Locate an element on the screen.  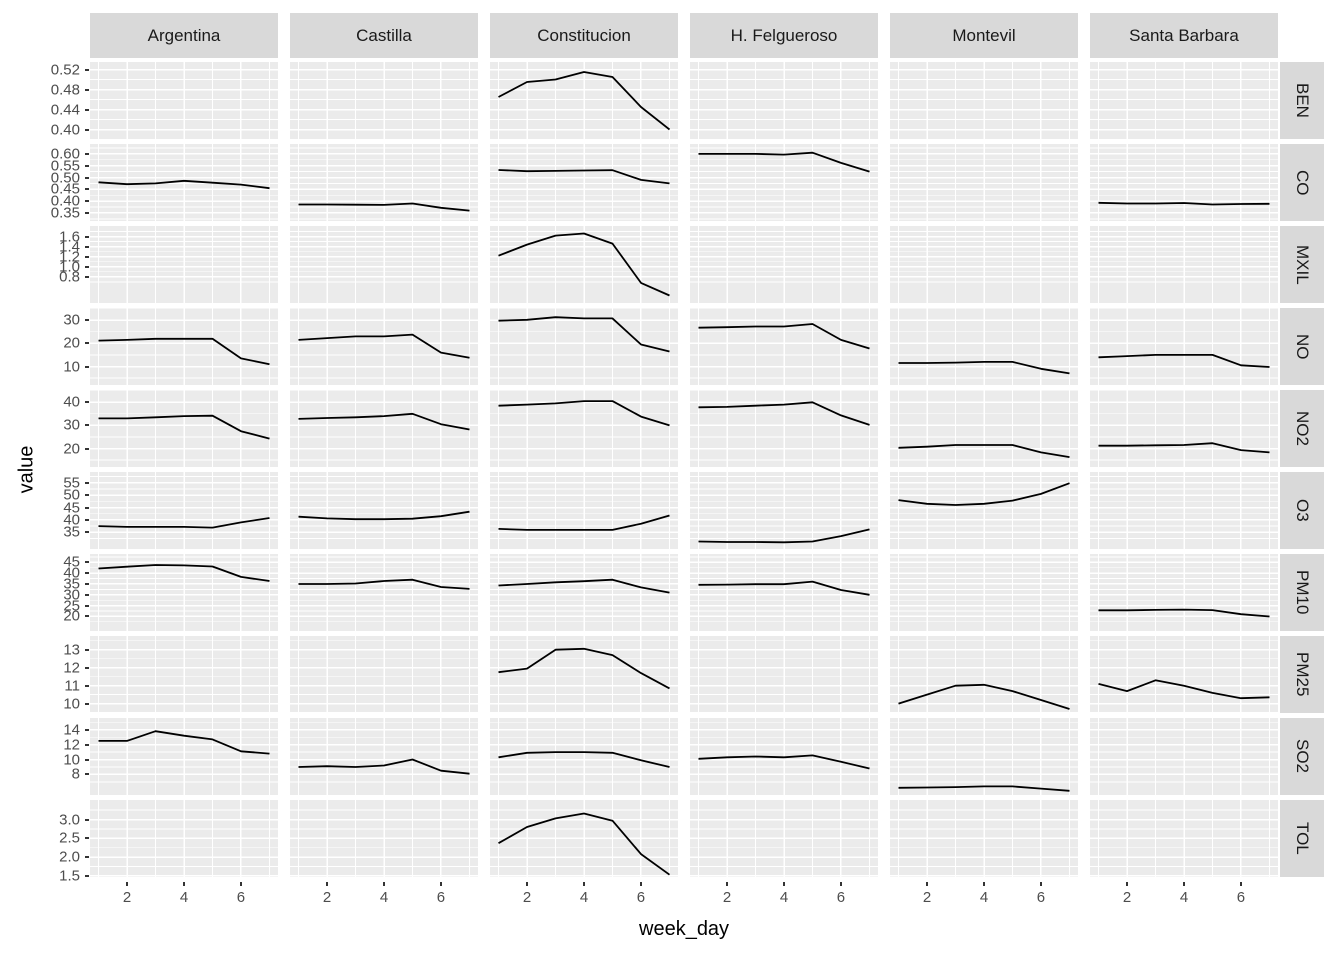
strip-column-label: Constitucion is located at coordinates (584, 35).